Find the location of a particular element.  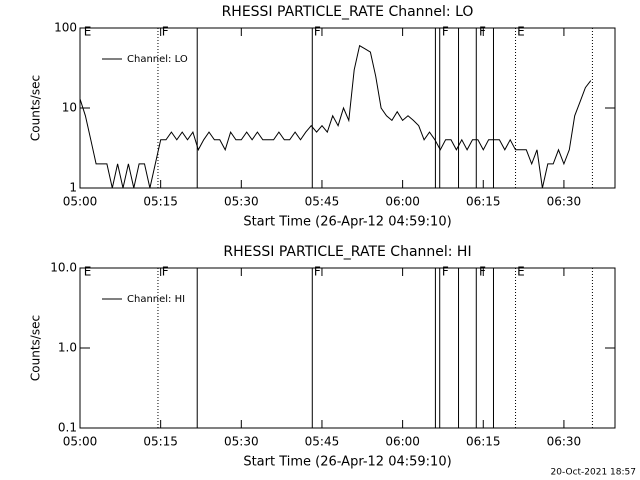

legend-label: Channel: HI is located at coordinates (156, 299).